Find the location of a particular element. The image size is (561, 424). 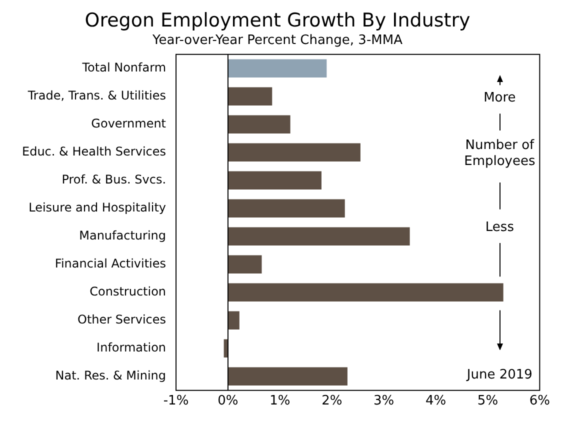

chart-subtitle: Year-over-Year Percent Change, 3-MMA is located at coordinates (277, 40).